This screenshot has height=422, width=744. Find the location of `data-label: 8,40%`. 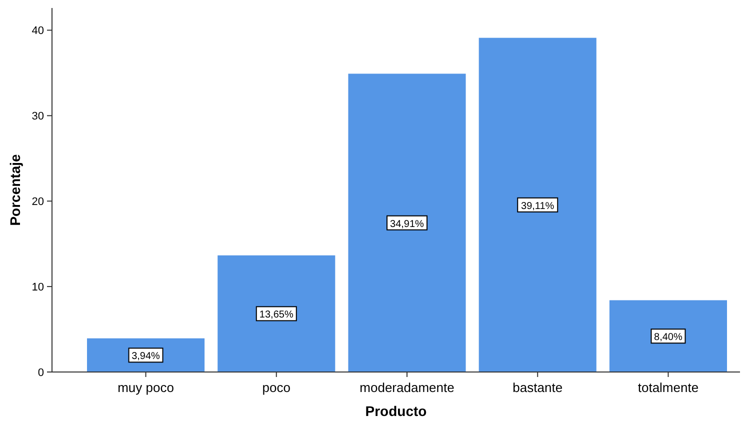

data-label: 8,40% is located at coordinates (668, 338).